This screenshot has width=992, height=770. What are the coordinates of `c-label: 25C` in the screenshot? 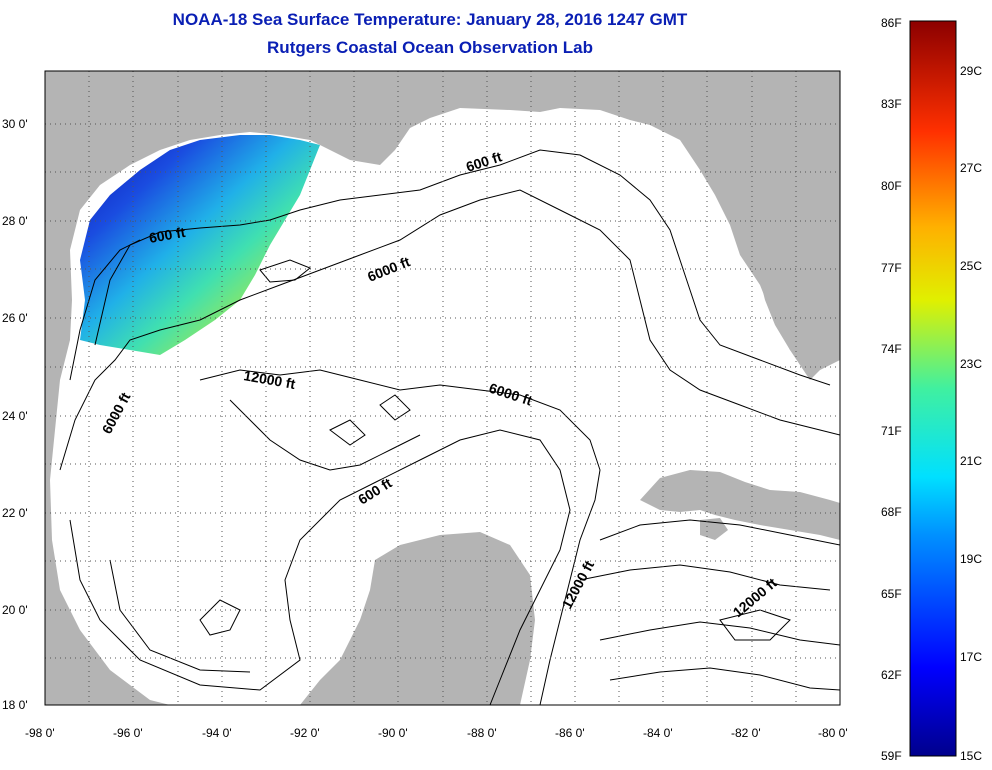 It's located at (971, 266).